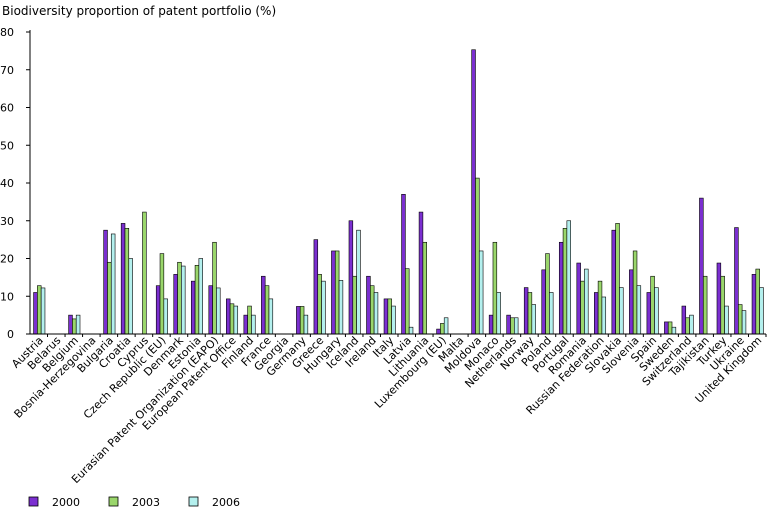 This screenshot has height=509, width=768. Describe the element at coordinates (7, 259) in the screenshot. I see `y-tick-label: 20` at that location.